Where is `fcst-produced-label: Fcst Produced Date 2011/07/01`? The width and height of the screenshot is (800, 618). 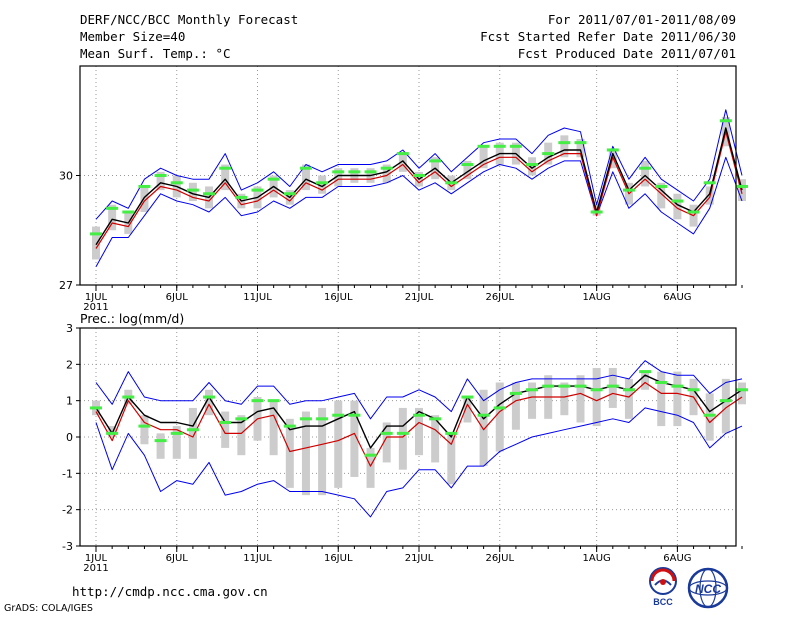 fcst-produced-label: Fcst Produced Date 2011/07/01 is located at coordinates (626, 53).